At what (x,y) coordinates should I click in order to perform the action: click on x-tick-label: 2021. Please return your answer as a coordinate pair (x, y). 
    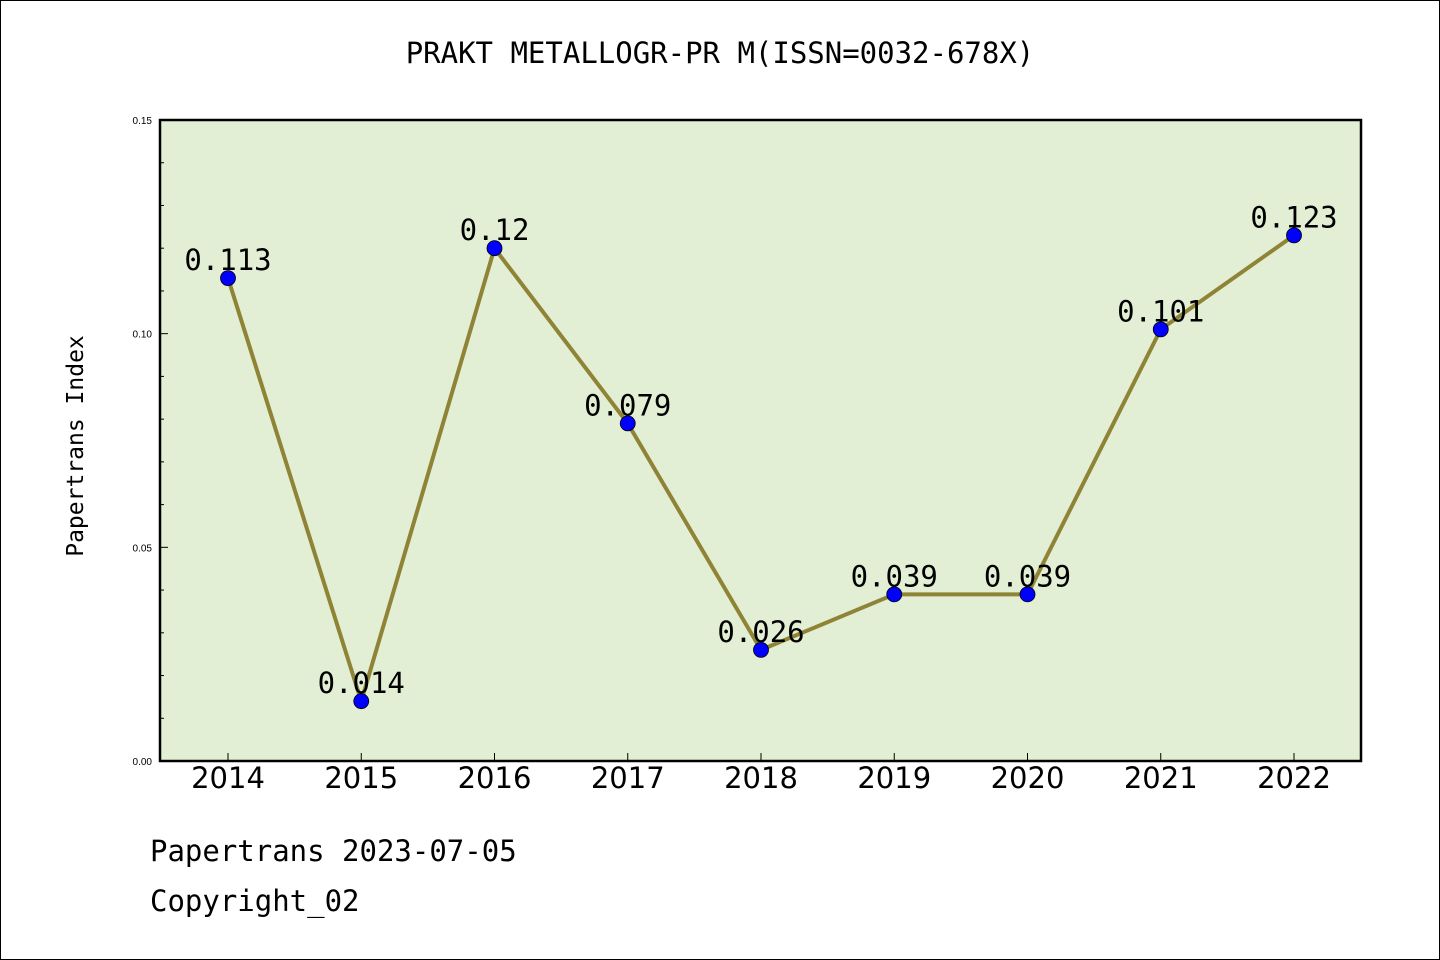
    Looking at the image, I should click on (1161, 778).